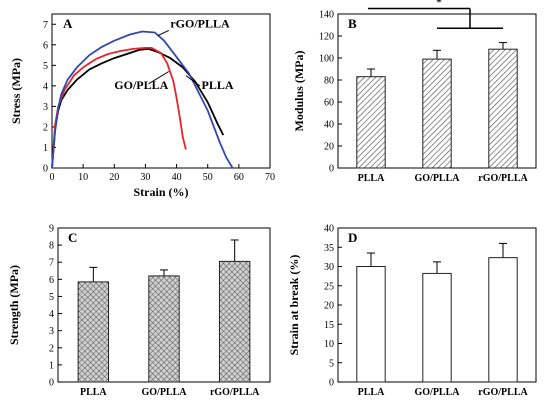 The image size is (554, 407). Describe the element at coordinates (299, 90) in the screenshot. I see `y-axis-label: Modulus (MPa)` at that location.